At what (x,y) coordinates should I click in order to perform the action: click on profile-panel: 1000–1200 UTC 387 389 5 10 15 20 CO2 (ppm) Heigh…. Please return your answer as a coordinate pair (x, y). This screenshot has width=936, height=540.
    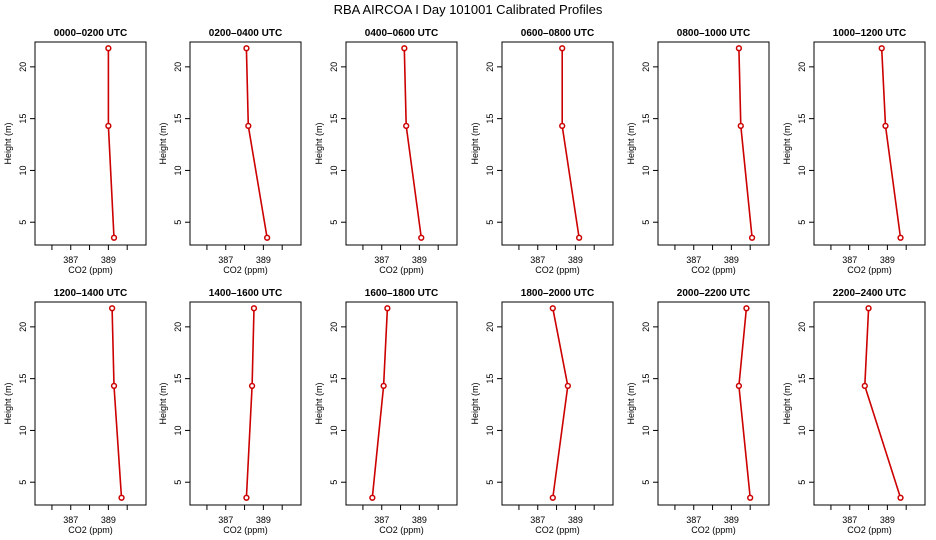
    Looking at the image, I should click on (854, 151).